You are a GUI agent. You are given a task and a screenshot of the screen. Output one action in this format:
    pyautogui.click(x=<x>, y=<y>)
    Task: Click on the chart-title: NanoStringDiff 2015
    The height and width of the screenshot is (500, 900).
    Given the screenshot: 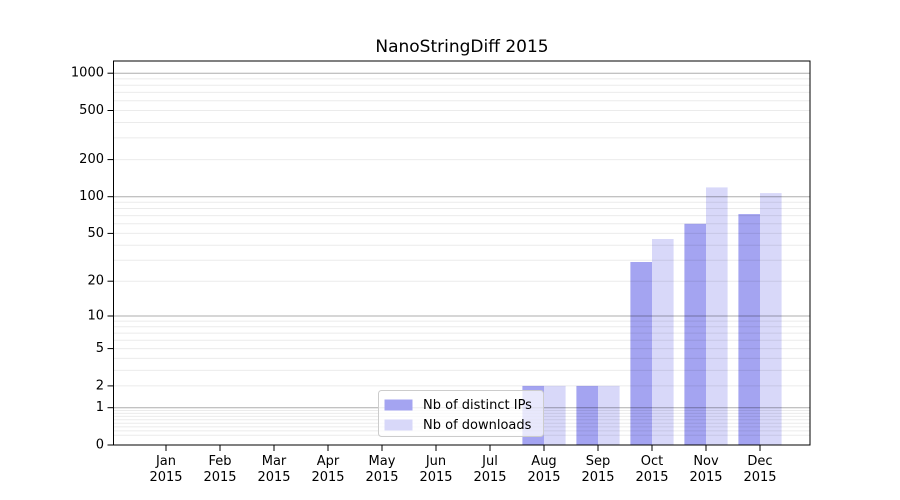 What is the action you would take?
    pyautogui.click(x=461, y=47)
    